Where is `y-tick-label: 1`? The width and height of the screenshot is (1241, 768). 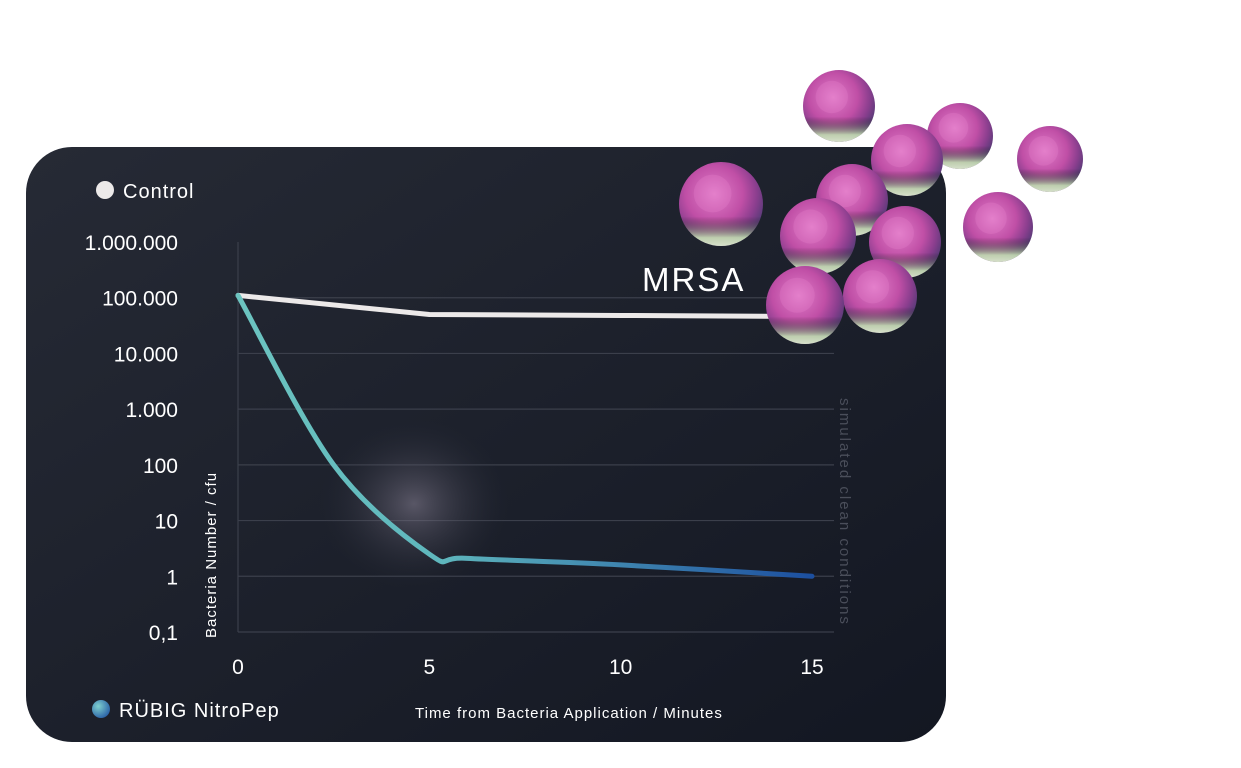 y-tick-label: 1 is located at coordinates (172, 577).